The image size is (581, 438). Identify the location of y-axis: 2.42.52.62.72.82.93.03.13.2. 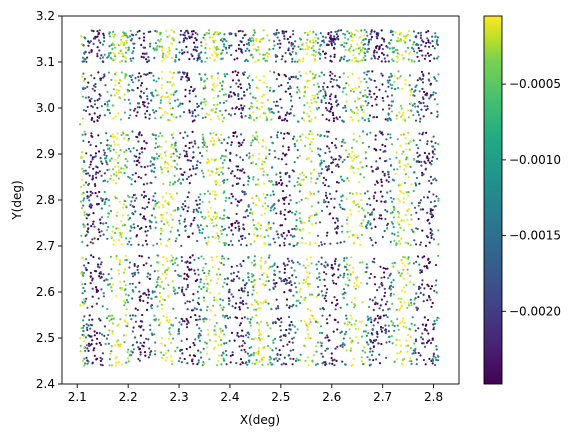
(49, 200).